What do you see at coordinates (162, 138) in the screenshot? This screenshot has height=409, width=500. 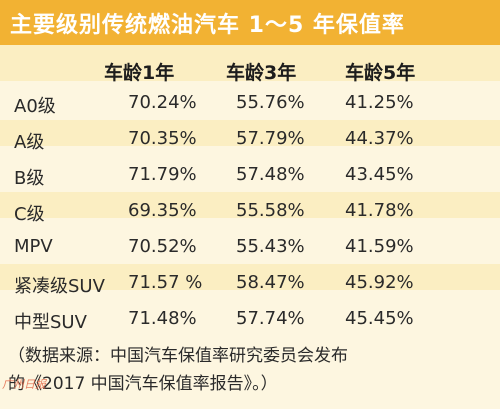 I see `table-cell: 70.35%` at bounding box center [162, 138].